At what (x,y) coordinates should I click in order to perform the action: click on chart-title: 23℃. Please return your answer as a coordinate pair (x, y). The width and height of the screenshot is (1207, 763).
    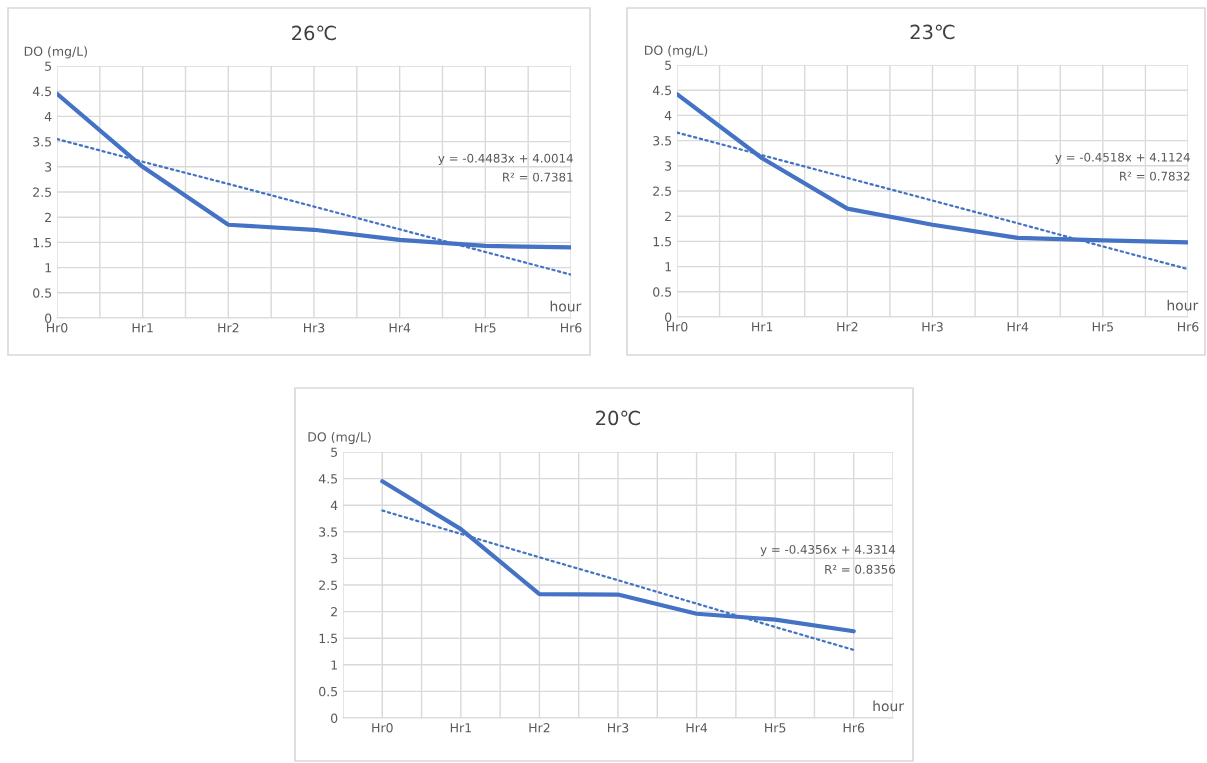
    Looking at the image, I should click on (932, 32).